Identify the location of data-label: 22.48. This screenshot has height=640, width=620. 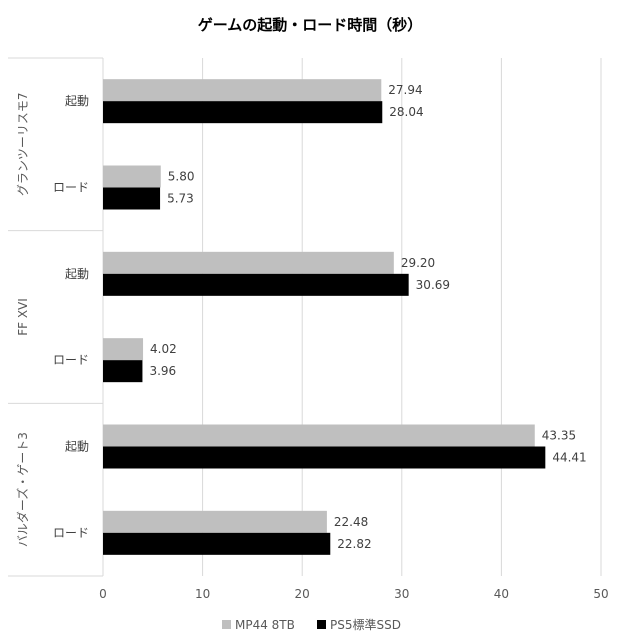
(351, 522).